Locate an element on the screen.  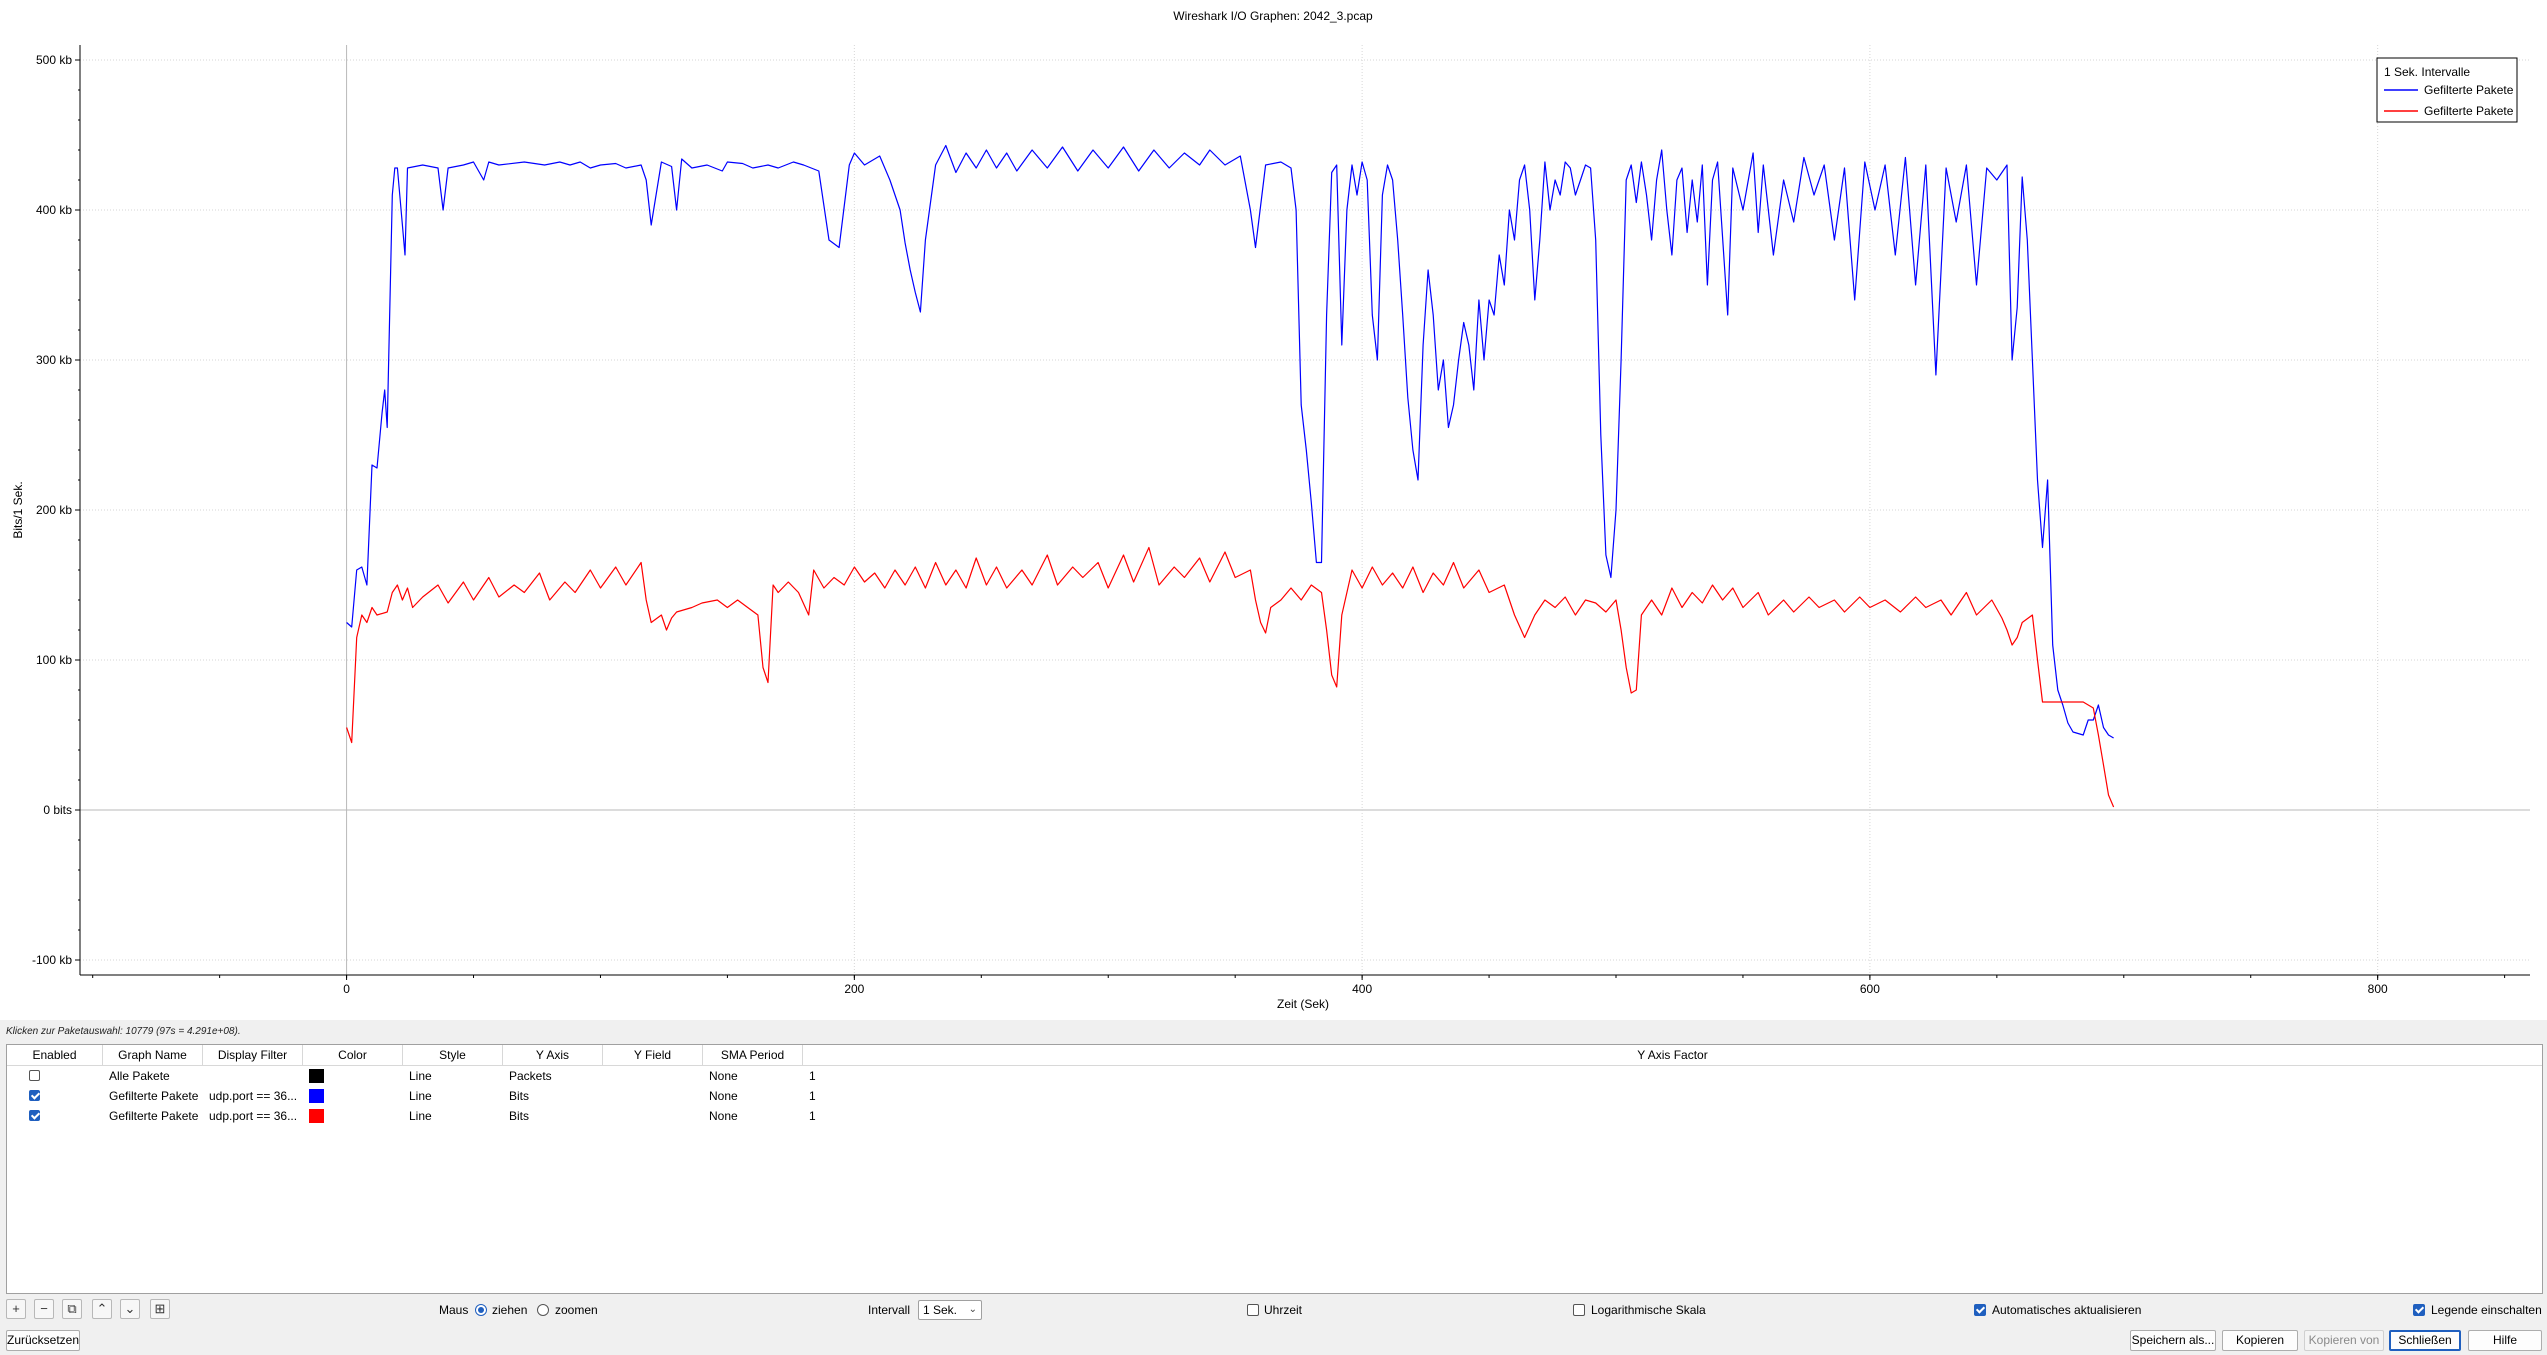
header-y-axis: Y Axis is located at coordinates (553, 1055).